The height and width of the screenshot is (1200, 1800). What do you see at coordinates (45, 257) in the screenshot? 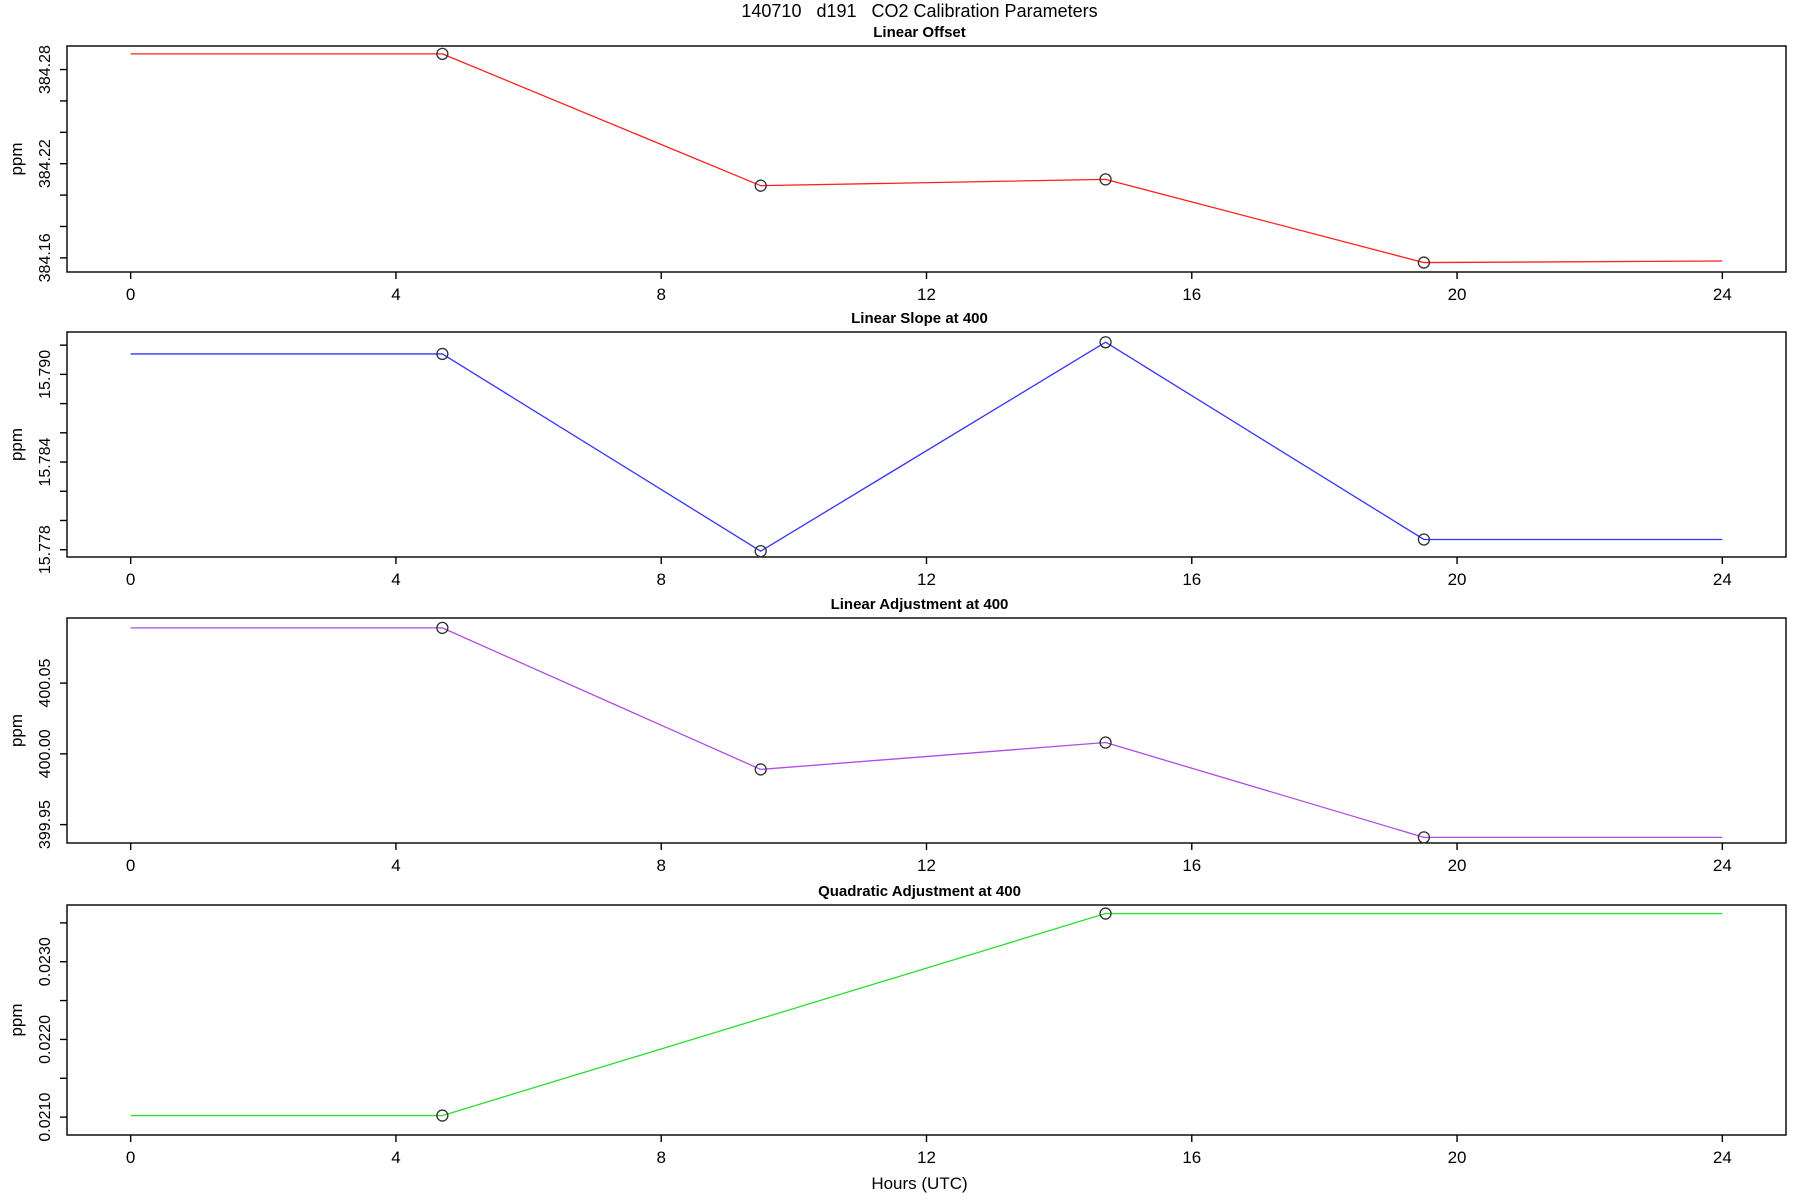
I see `y-tick-label: 384.16` at bounding box center [45, 257].